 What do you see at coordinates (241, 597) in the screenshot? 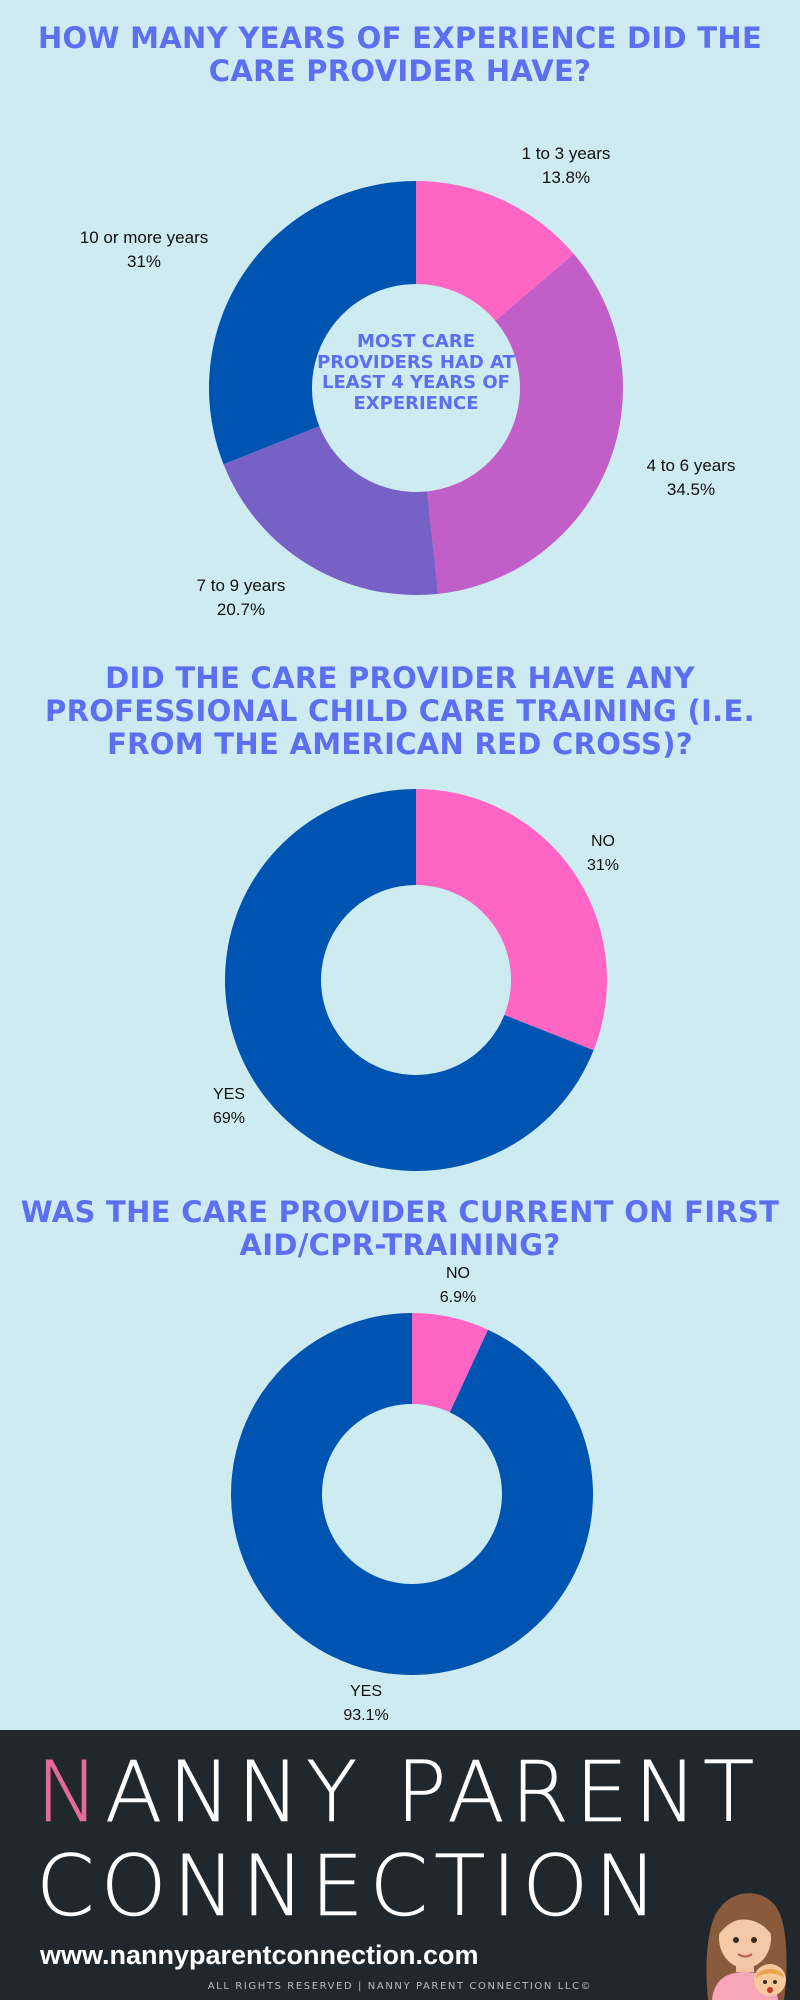
I see `slice-label: 7 to 9 years 20.7%` at bounding box center [241, 597].